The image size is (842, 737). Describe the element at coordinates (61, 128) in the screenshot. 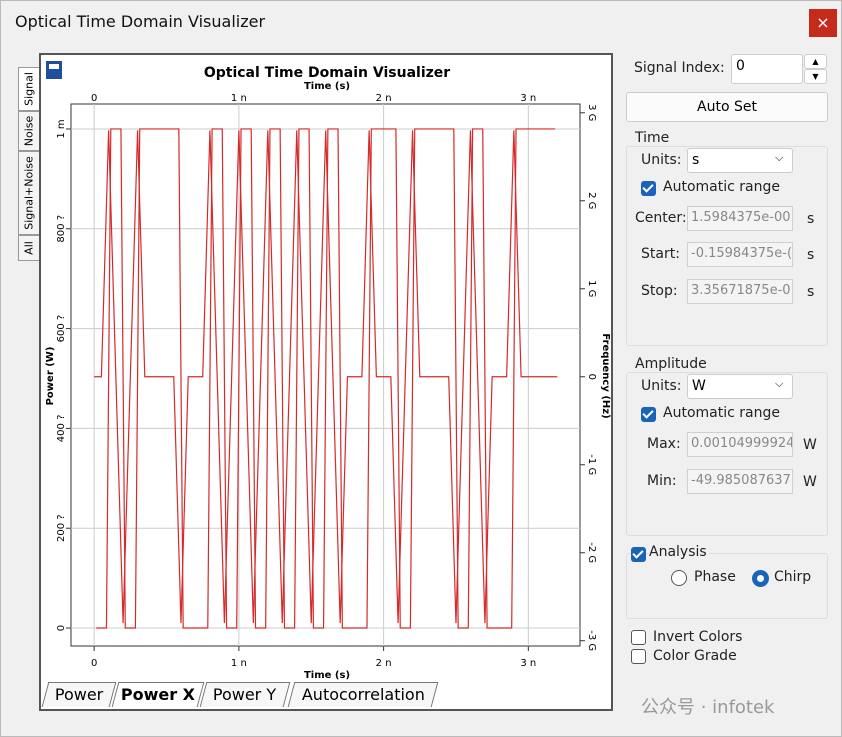

I see `y-tick-label: 1 m` at that location.